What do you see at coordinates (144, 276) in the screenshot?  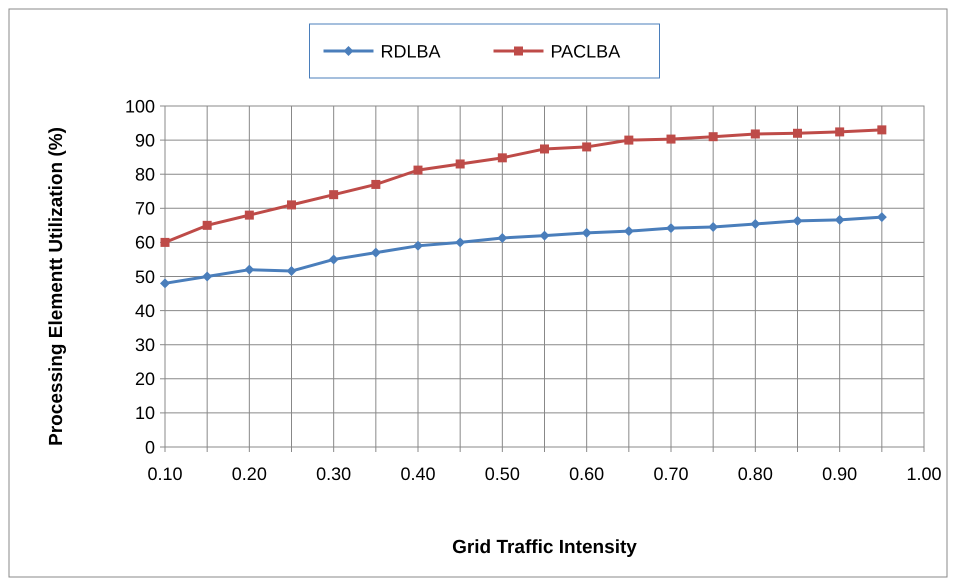 I see `y-tick-label: 50` at bounding box center [144, 276].